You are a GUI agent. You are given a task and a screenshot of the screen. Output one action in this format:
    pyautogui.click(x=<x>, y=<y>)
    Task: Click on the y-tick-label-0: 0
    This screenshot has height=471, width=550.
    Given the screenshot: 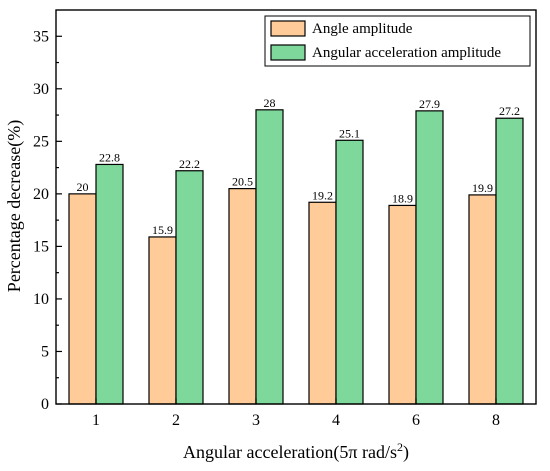 What is the action you would take?
    pyautogui.click(x=45, y=404)
    